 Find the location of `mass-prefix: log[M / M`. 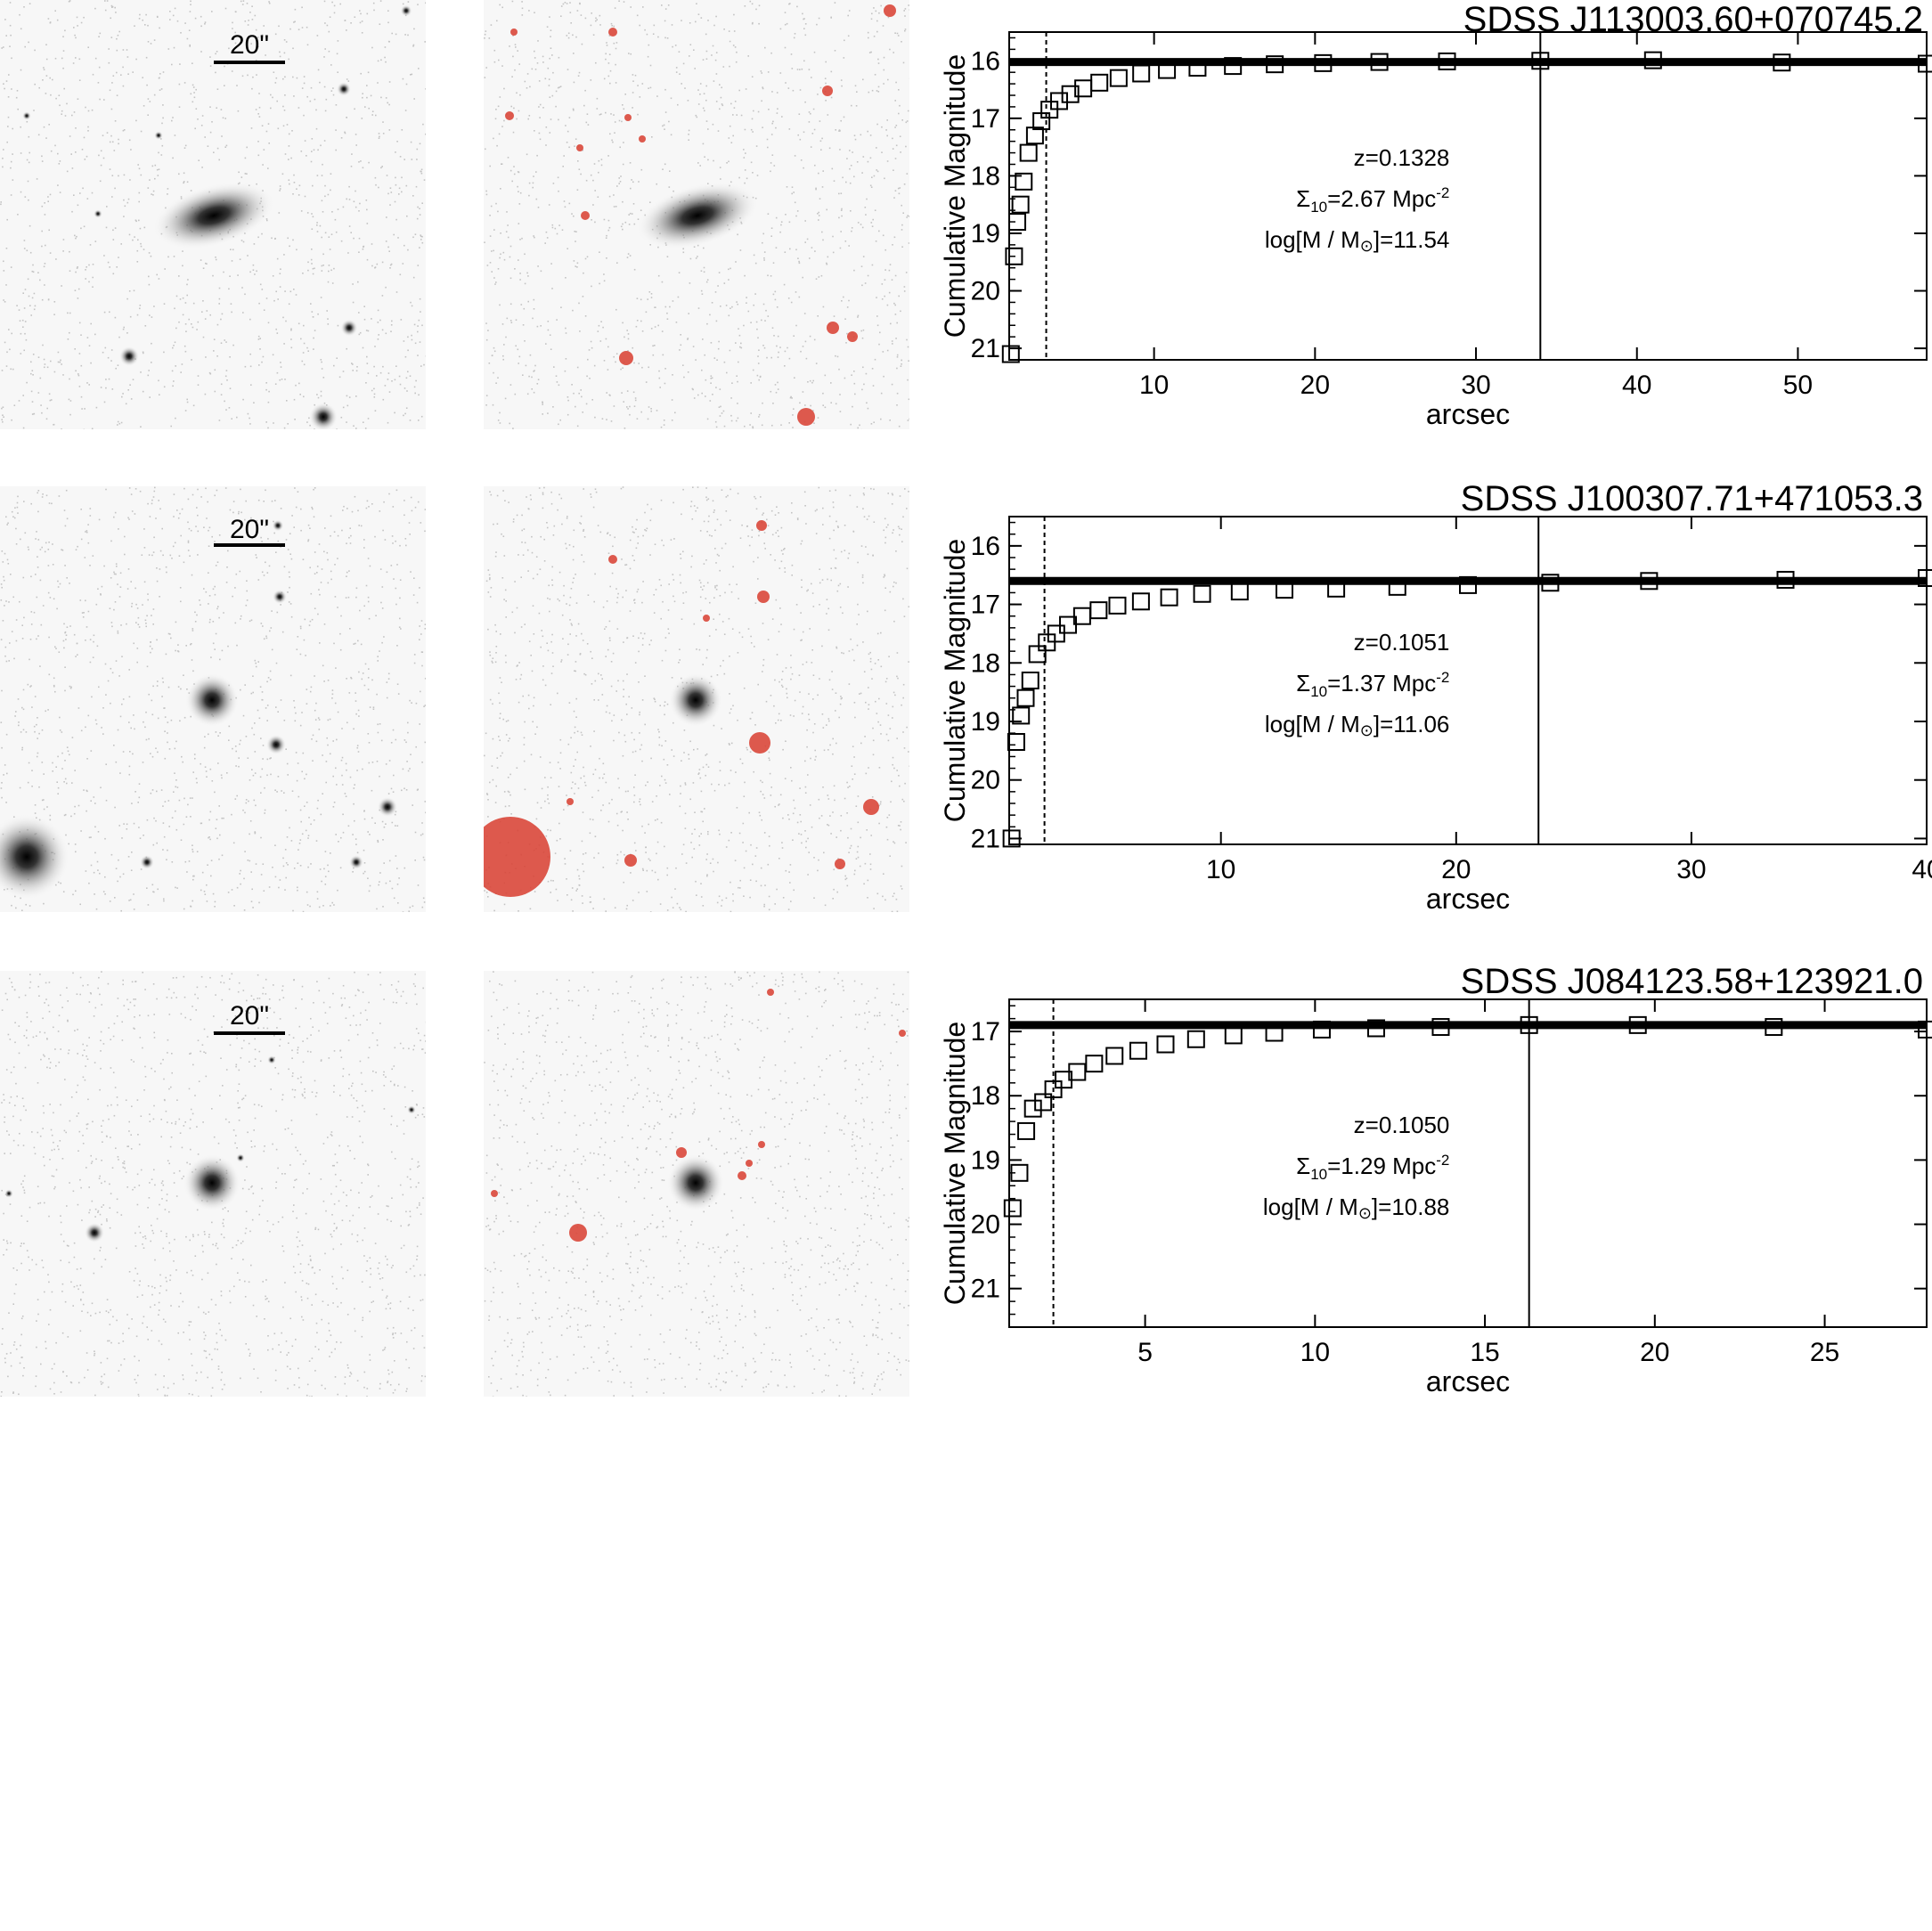

mass-prefix: log[M / M is located at coordinates (1310, 1207).